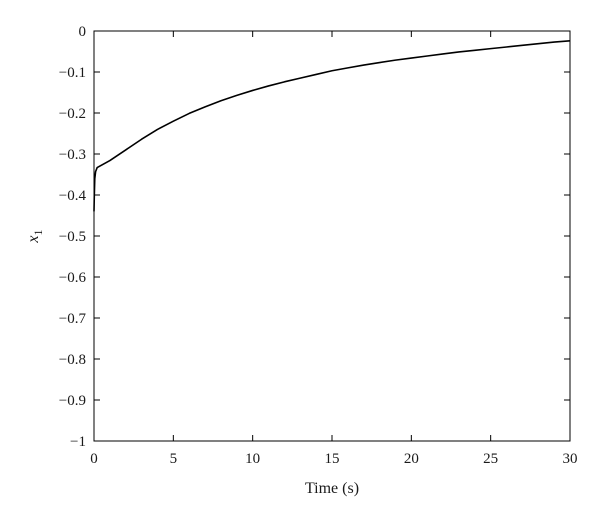 Image resolution: width=600 pixels, height=521 pixels. I want to click on y-tick-label: −0.2, so click(72, 114).